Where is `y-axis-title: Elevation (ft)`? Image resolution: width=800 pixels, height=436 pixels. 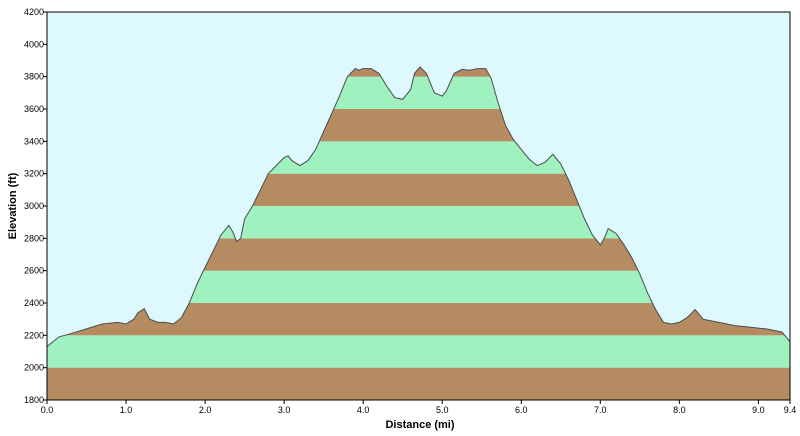 y-axis-title: Elevation (ft) is located at coordinates (13, 205).